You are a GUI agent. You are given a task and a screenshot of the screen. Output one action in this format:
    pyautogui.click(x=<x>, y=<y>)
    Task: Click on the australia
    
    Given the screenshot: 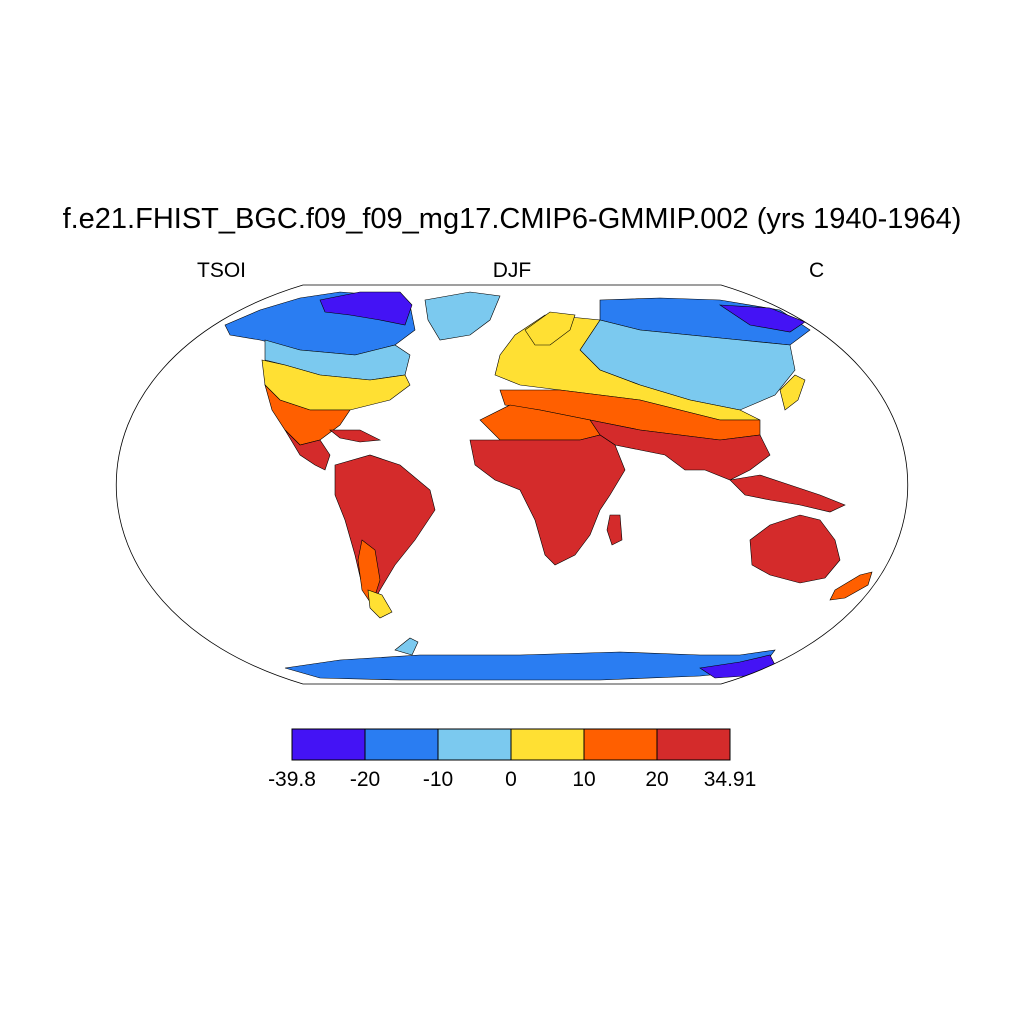 What is the action you would take?
    pyautogui.click(x=795, y=549)
    